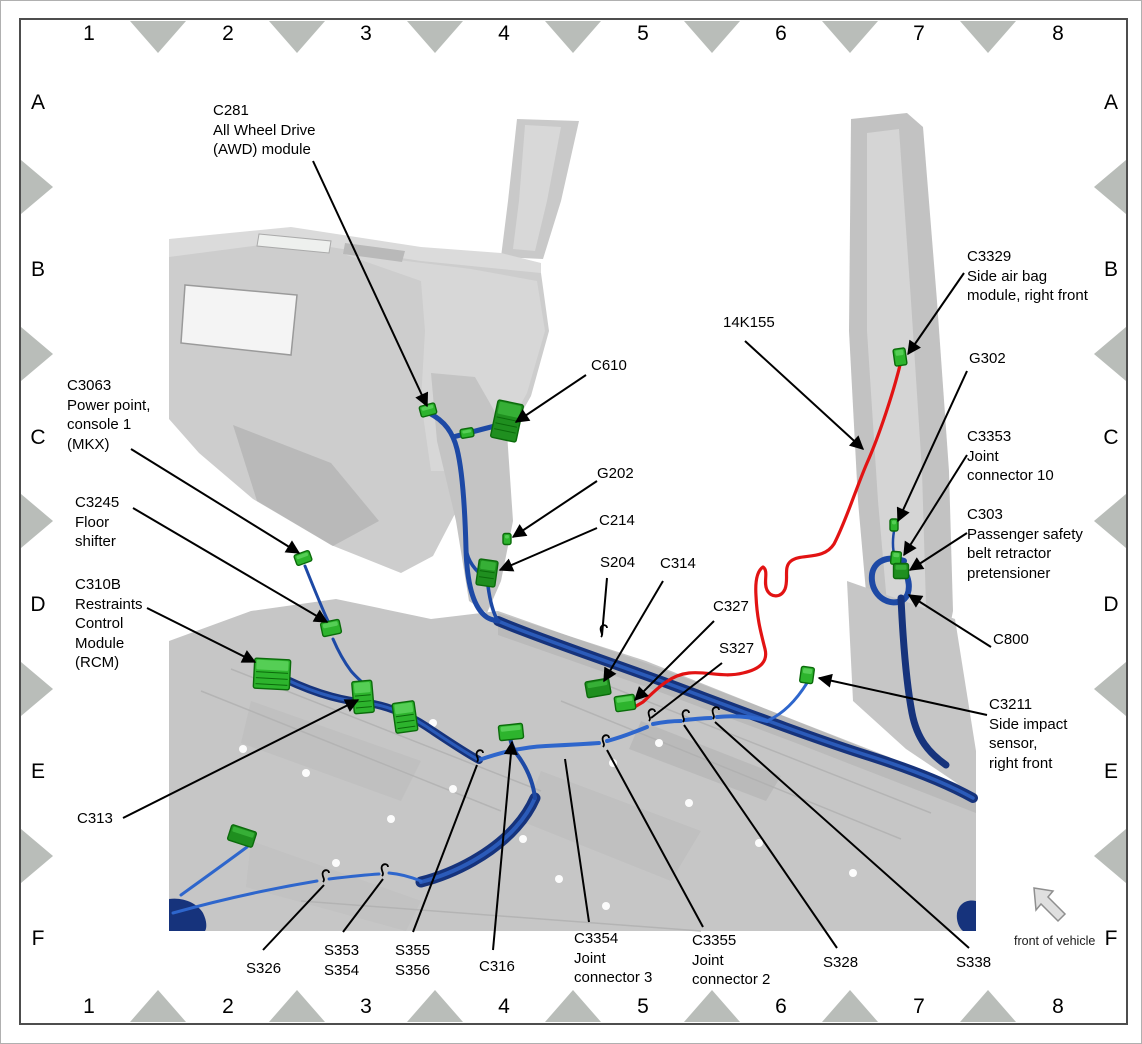 Image resolution: width=1142 pixels, height=1044 pixels. Describe the element at coordinates (264, 968) in the screenshot. I see `callout-s326: S326` at that location.